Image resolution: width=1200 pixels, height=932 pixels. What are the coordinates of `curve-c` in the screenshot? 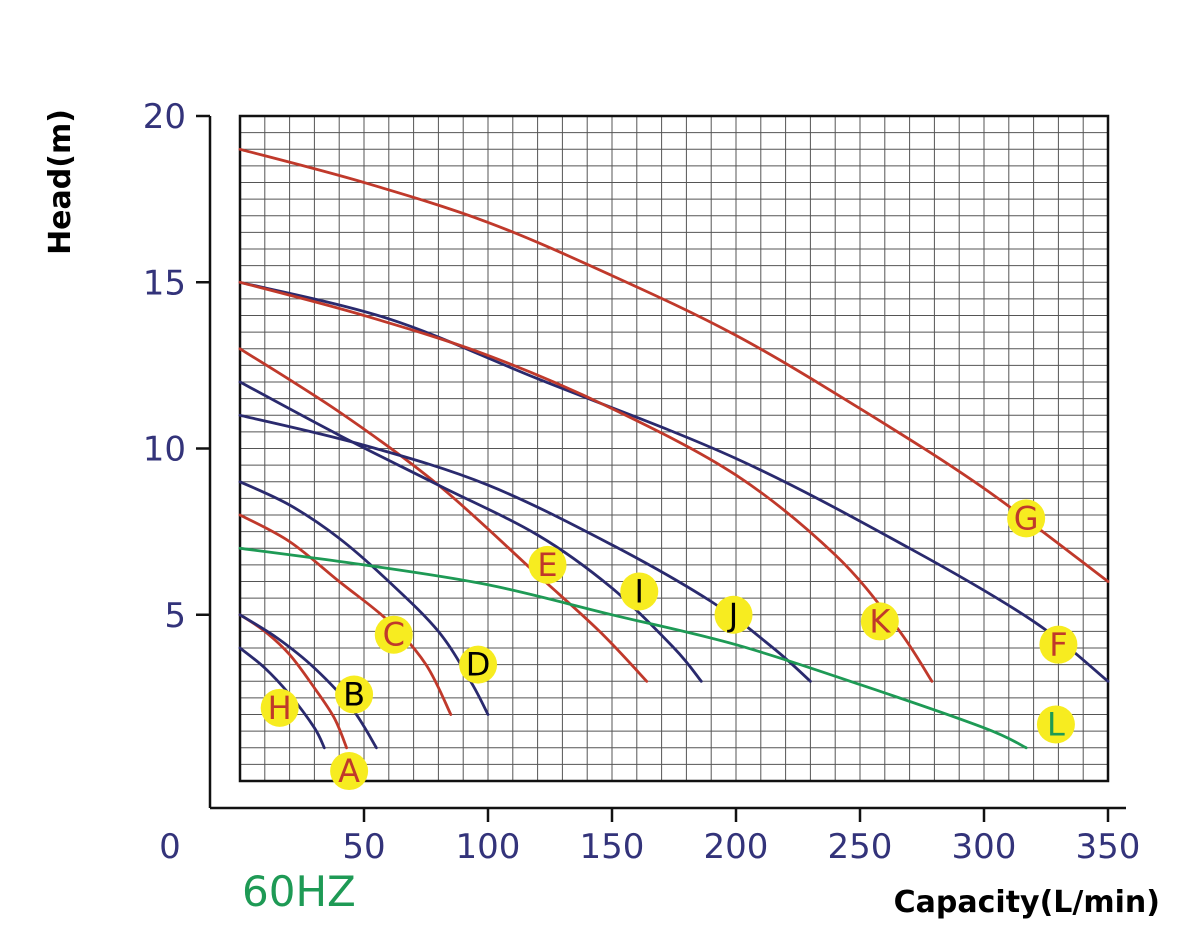 It's located at (345, 614).